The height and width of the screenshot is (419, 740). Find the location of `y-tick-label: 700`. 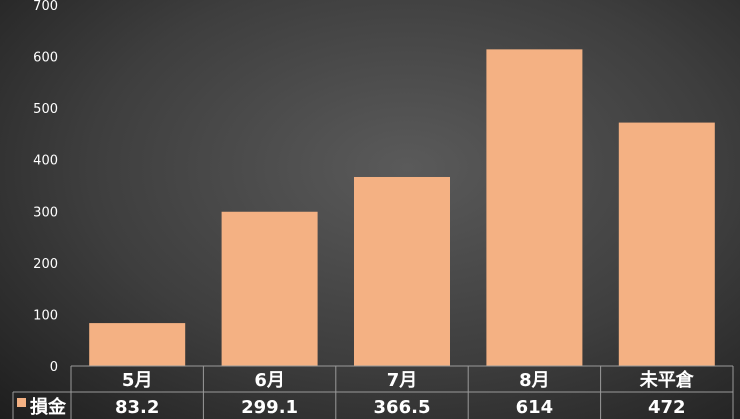

y-tick-label: 700 is located at coordinates (45, 7).